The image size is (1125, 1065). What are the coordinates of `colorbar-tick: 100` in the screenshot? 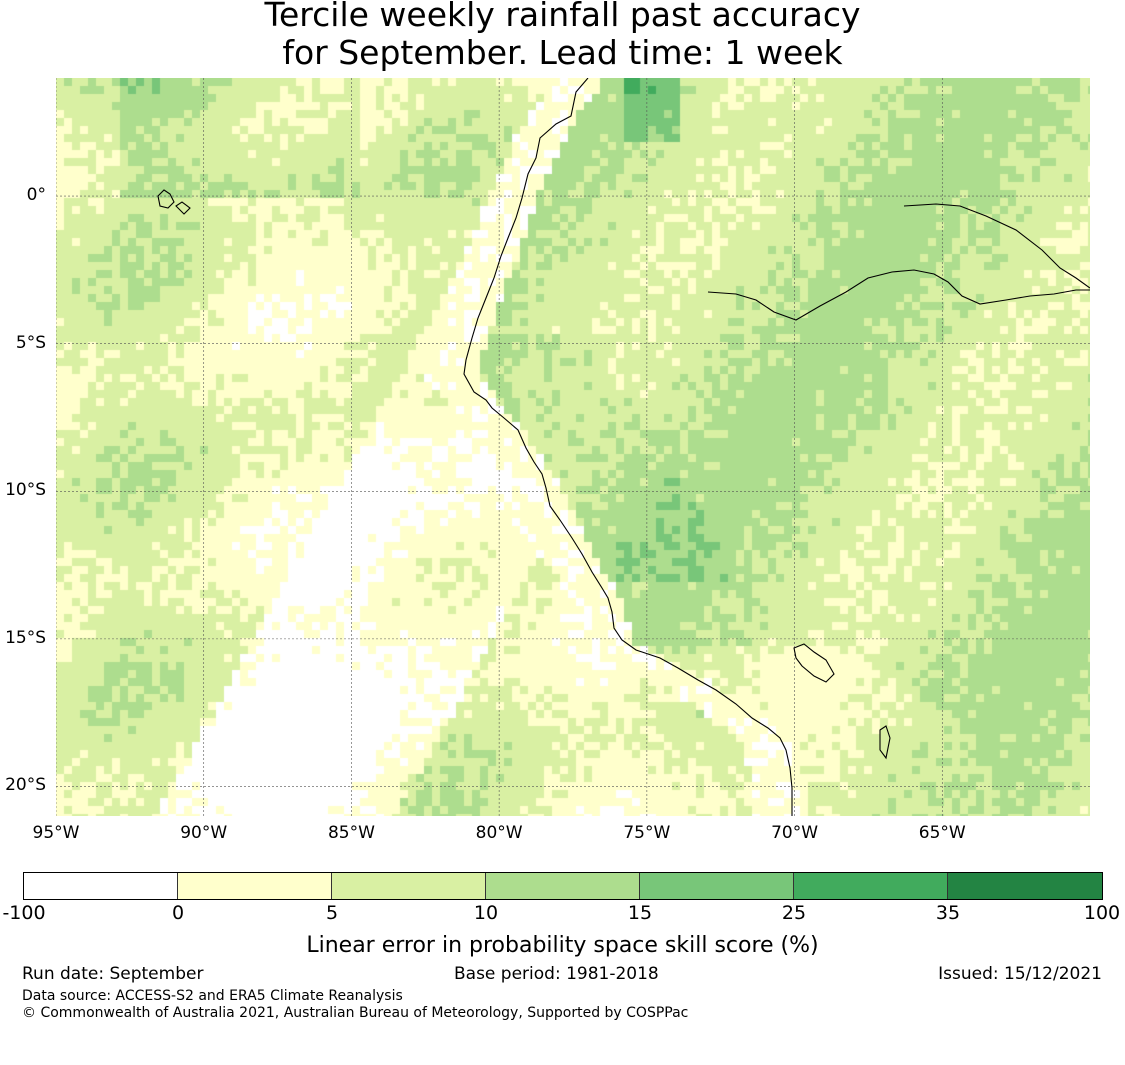 It's located at (1102, 913).